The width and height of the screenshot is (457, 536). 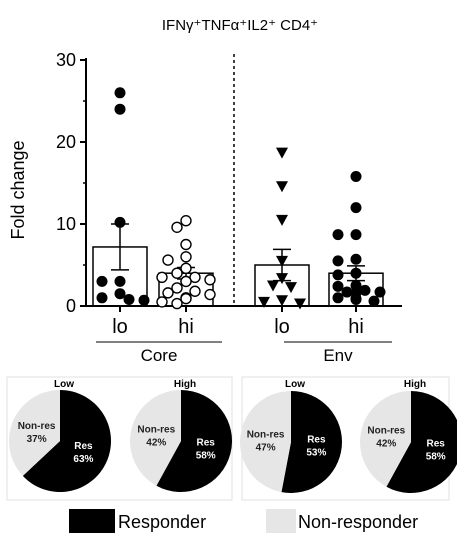 What do you see at coordinates (358, 522) in the screenshot?
I see `legend-label: Non-responder` at bounding box center [358, 522].